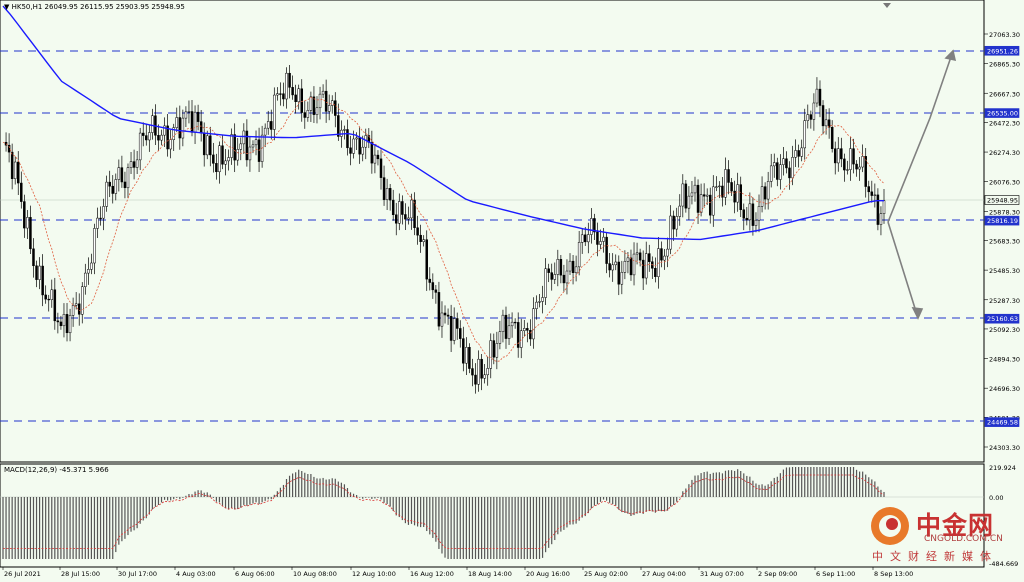 This screenshot has height=582, width=1024. I want to click on up-projection-arrow, so click(920, 136).